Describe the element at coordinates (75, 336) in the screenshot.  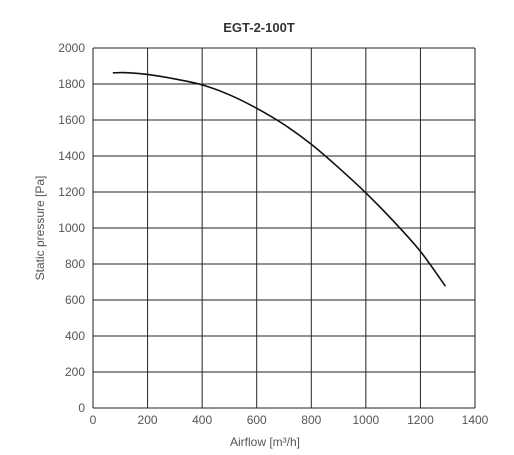
I see `y-tick-label: 400` at that location.